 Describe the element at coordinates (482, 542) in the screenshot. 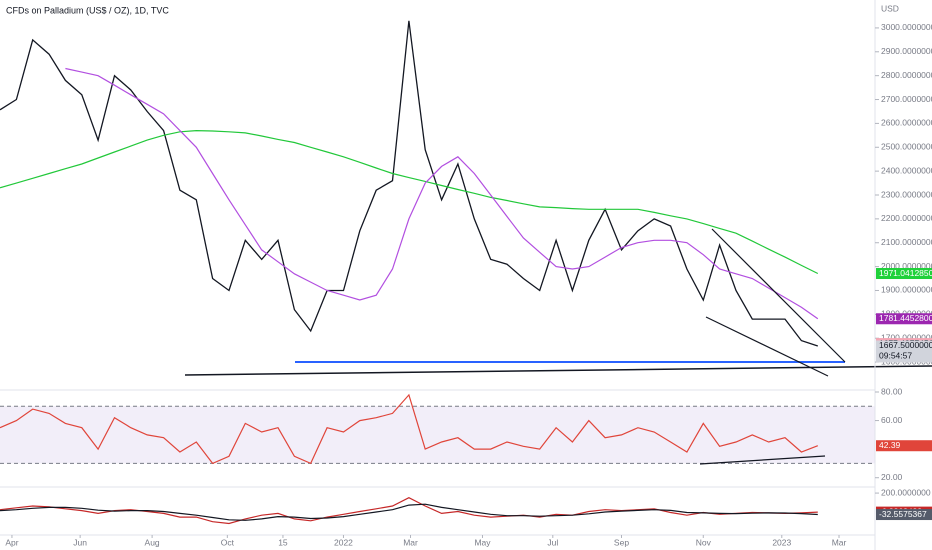

I see `x-tick-label: May` at that location.